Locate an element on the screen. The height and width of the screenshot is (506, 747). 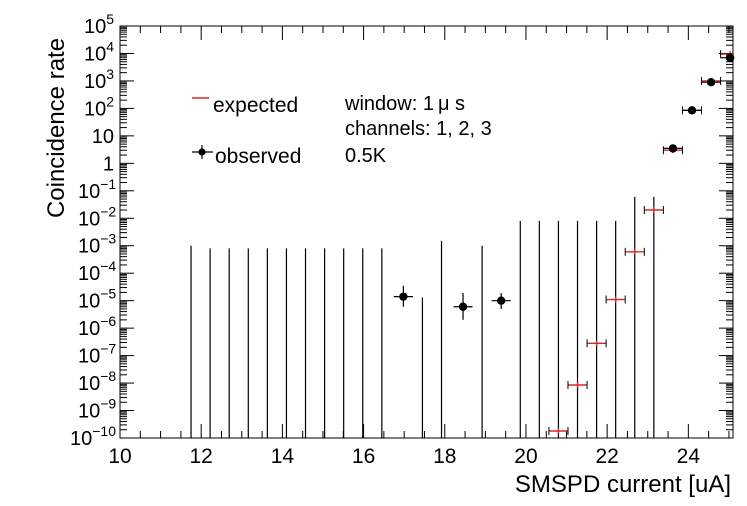
x-tick-label: 24 is located at coordinates (689, 456).